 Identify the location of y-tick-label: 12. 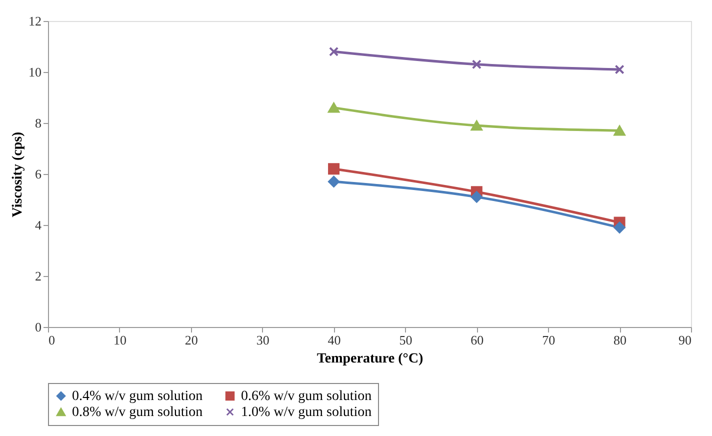
(35, 21).